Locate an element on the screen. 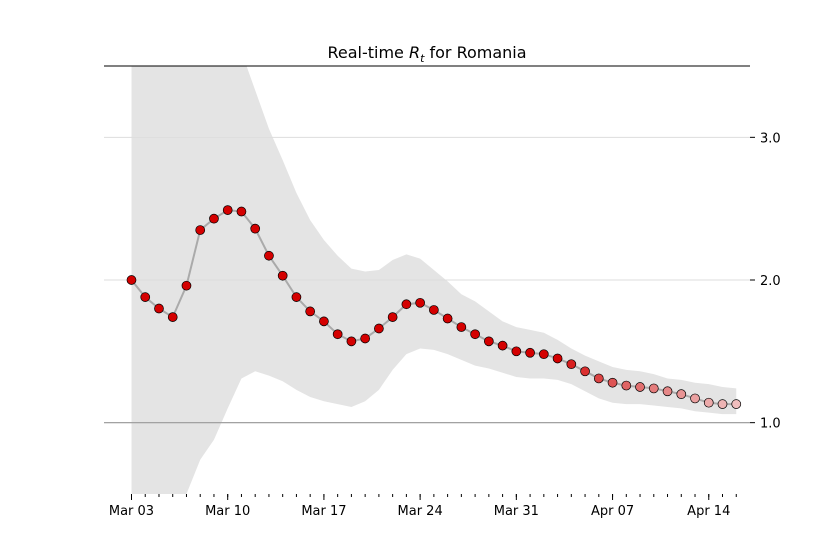 Image resolution: width=833 pixels, height=555 pixels. title-part: t is located at coordinates (422, 58).